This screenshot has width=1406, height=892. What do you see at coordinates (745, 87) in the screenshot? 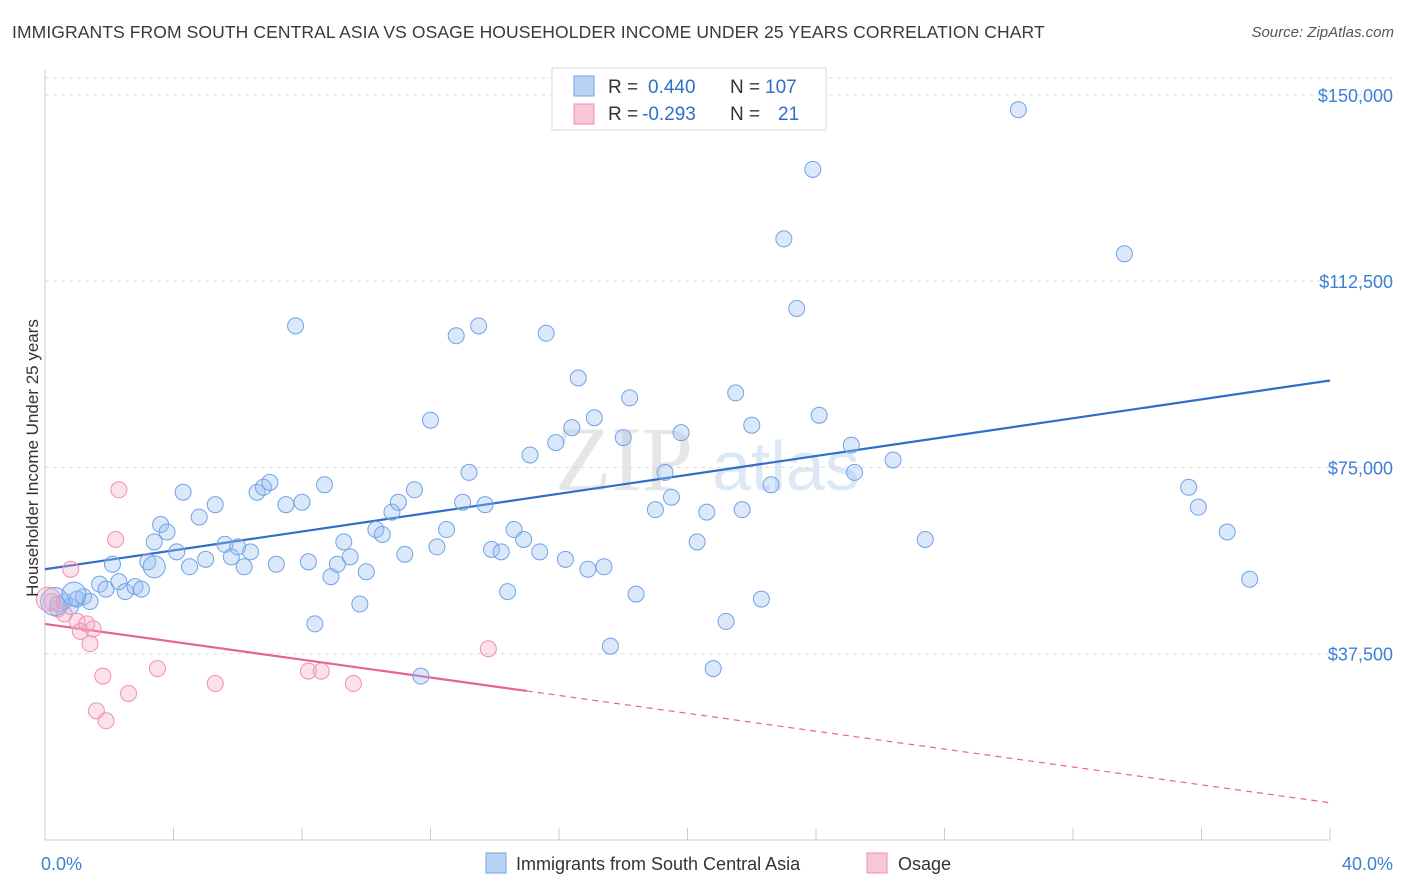
I see `legend-n-label-1: N =` at bounding box center [745, 87].